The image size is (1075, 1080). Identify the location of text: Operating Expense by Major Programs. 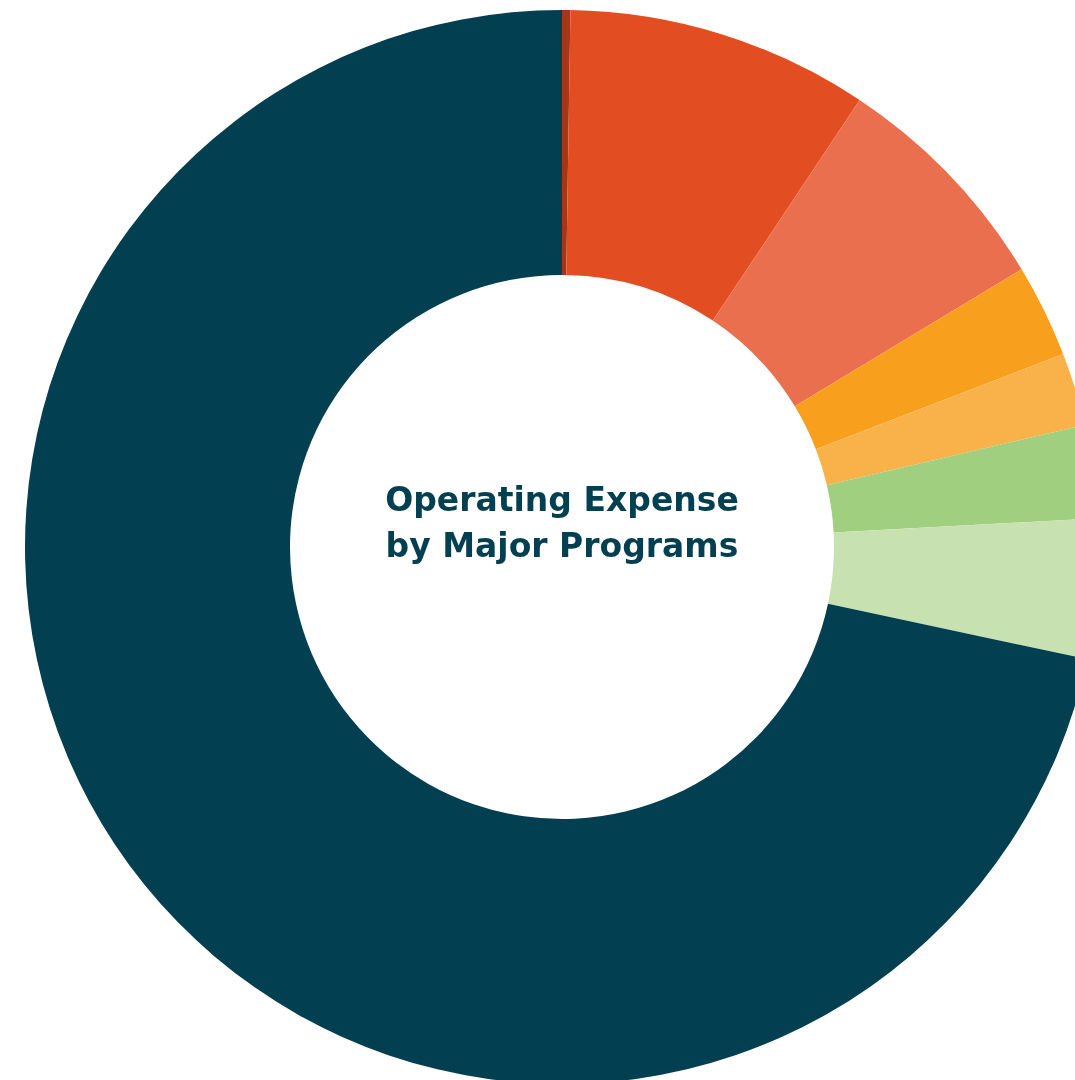
(562, 523).